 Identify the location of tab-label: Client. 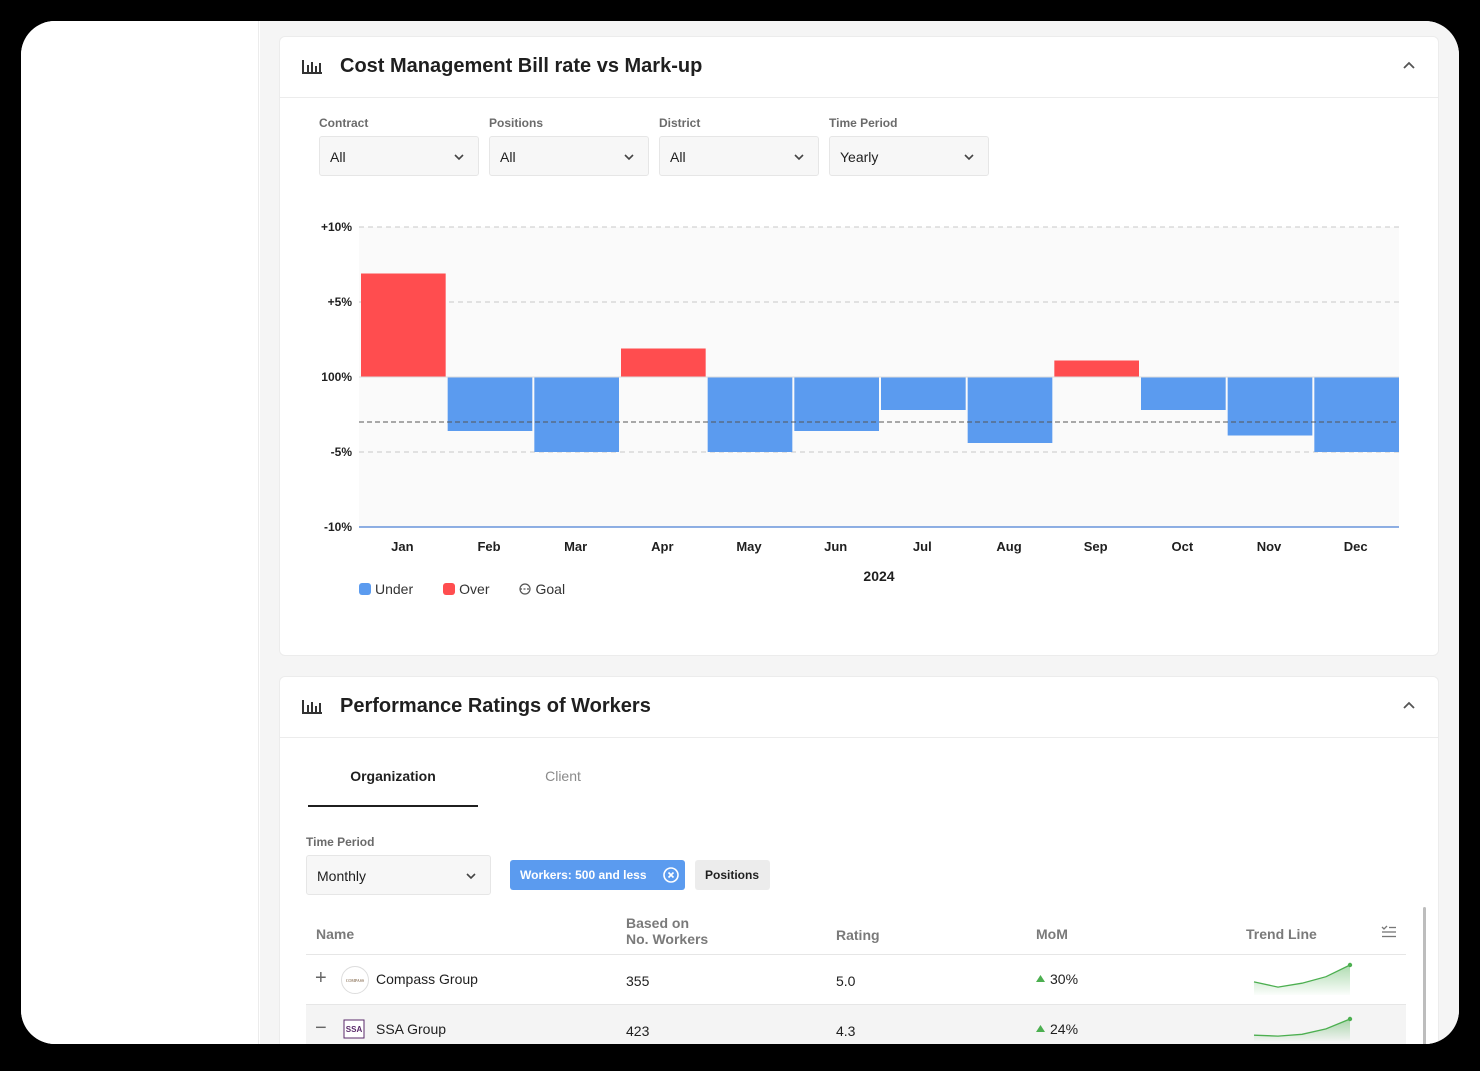
(563, 776).